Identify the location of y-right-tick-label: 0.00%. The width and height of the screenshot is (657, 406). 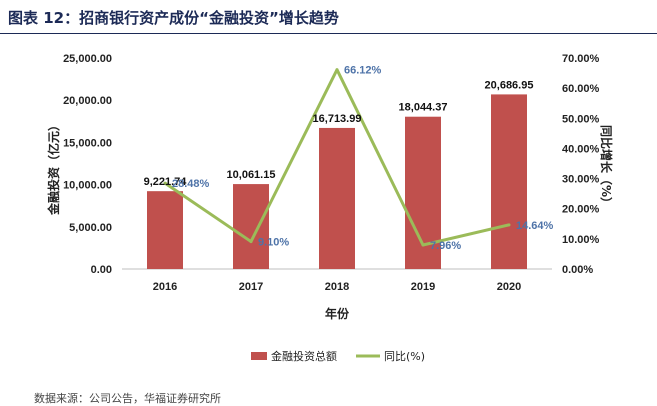
(577, 270).